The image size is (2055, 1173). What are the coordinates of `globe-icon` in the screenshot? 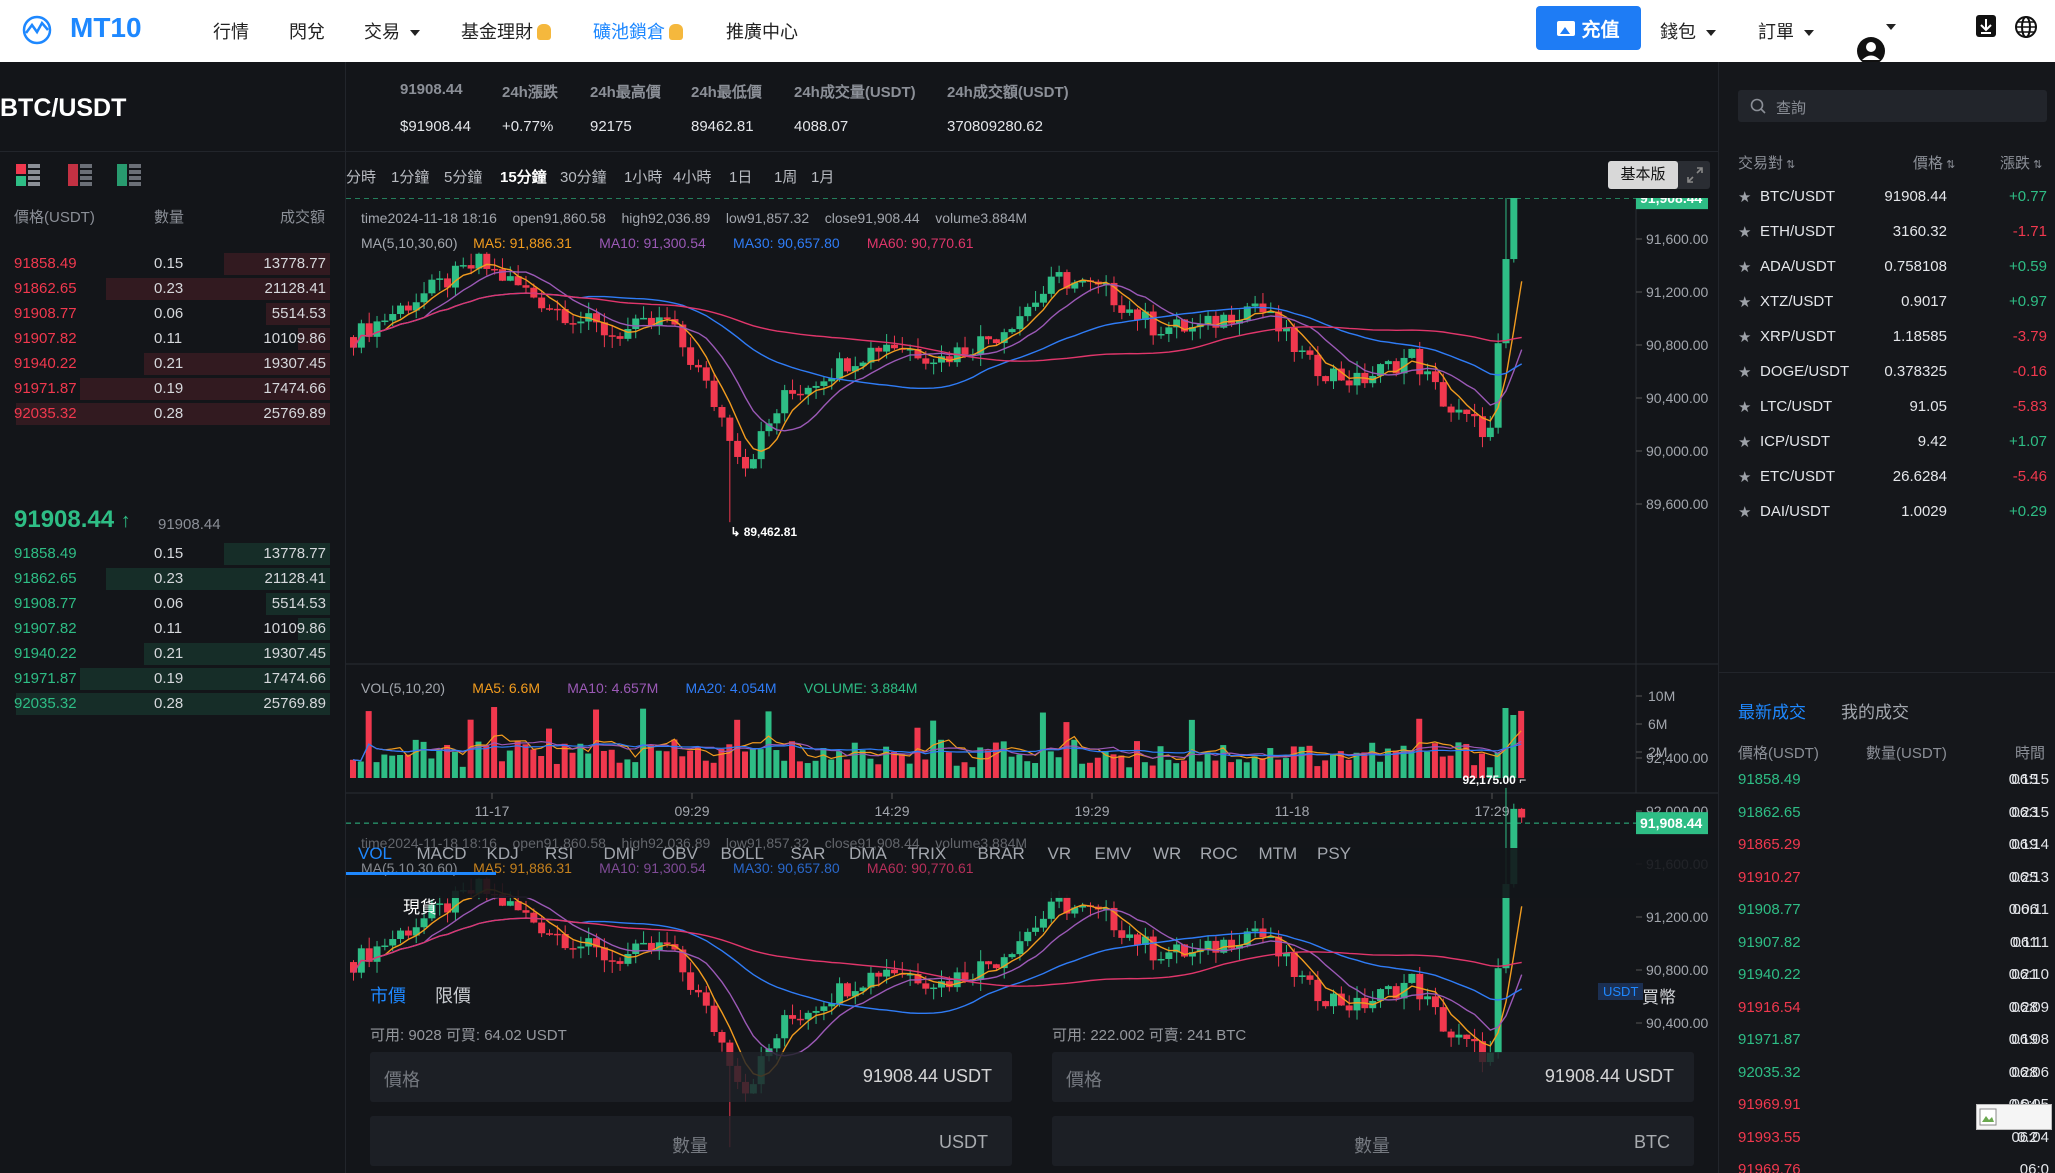 It's located at (2026, 27).